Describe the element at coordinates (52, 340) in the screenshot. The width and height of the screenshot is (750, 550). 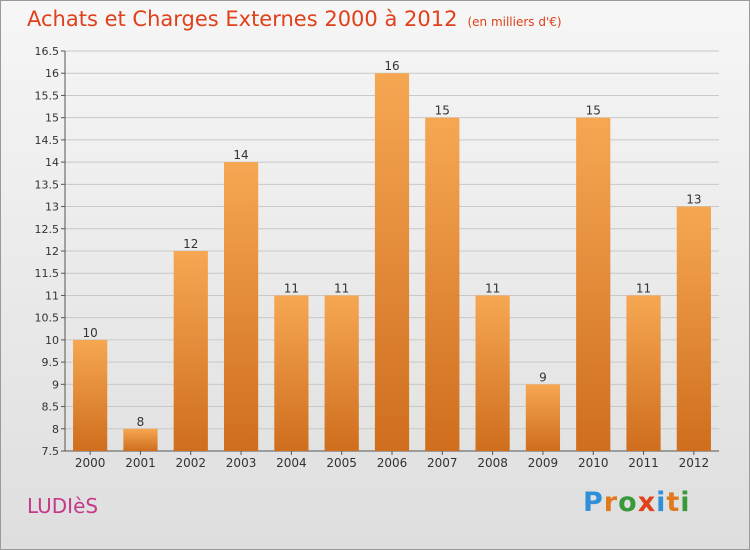
I see `y-tick-label: 10` at that location.